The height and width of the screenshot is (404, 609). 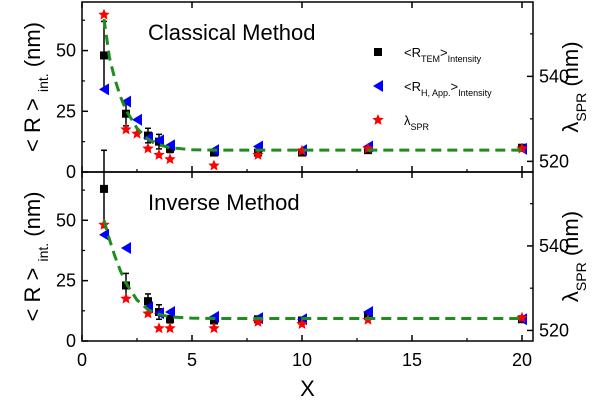 I want to click on panel-title: Inverse Method, so click(x=224, y=202).